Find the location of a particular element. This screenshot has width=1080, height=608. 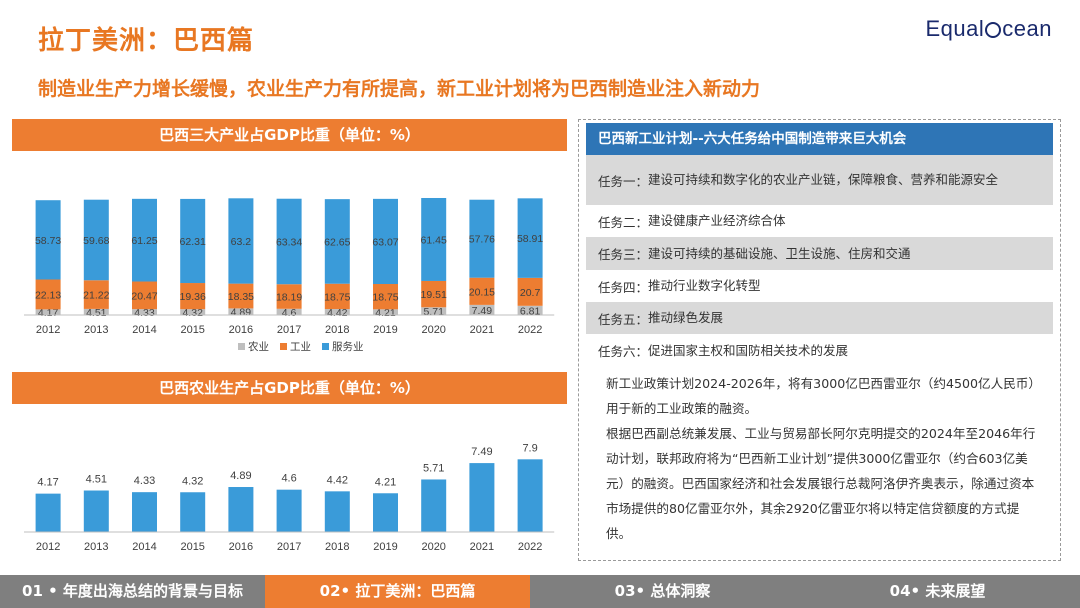

x-tick-label: 2013 is located at coordinates (96, 547).